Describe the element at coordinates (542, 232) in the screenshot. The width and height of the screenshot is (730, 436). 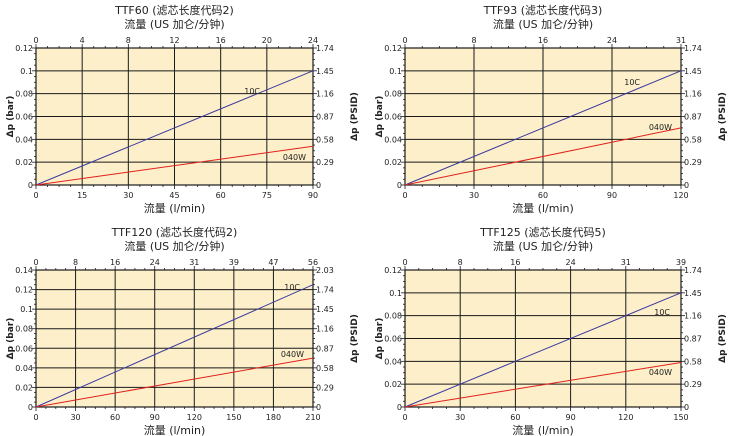
I see `chart-title: TTF125 (滤芯长度代码5)` at that location.